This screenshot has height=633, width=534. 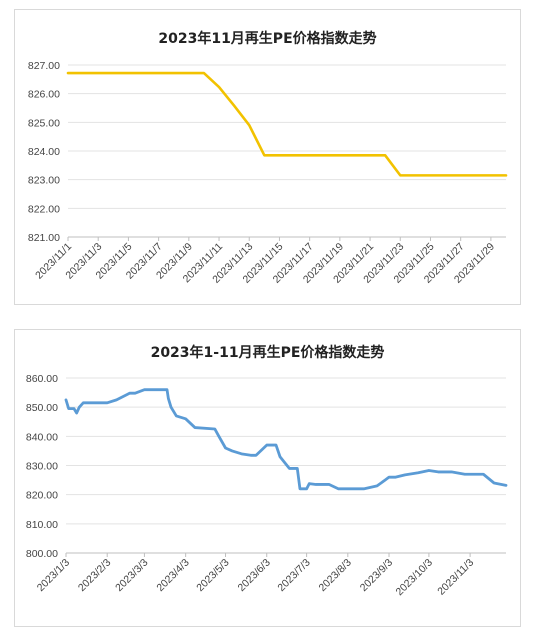 What do you see at coordinates (44, 209) in the screenshot?
I see `y-tick-label: 822.00` at bounding box center [44, 209].